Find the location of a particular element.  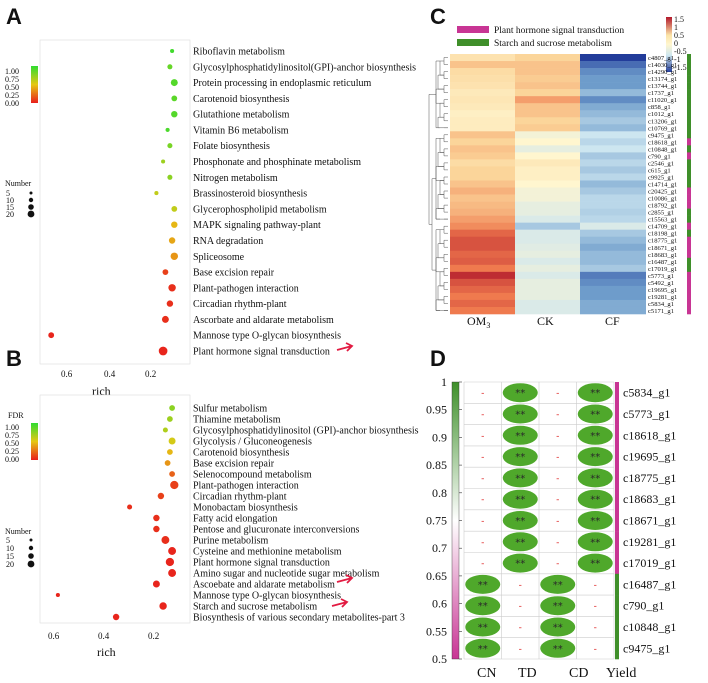

pathway-label: Nitrogen metabolism is located at coordinates (235, 178).